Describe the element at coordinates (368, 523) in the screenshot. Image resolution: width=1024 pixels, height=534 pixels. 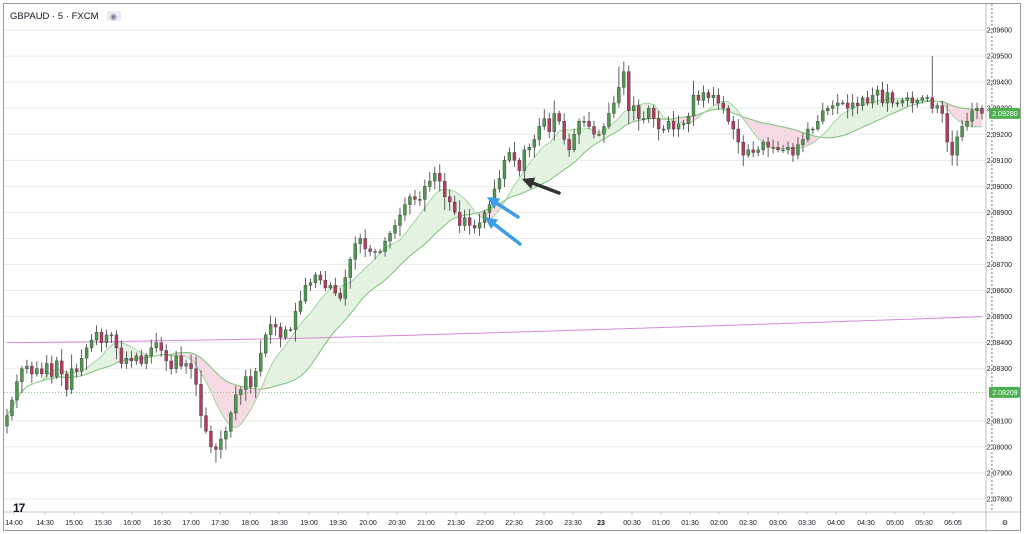
I see `time-tick-label: 20:00` at that location.